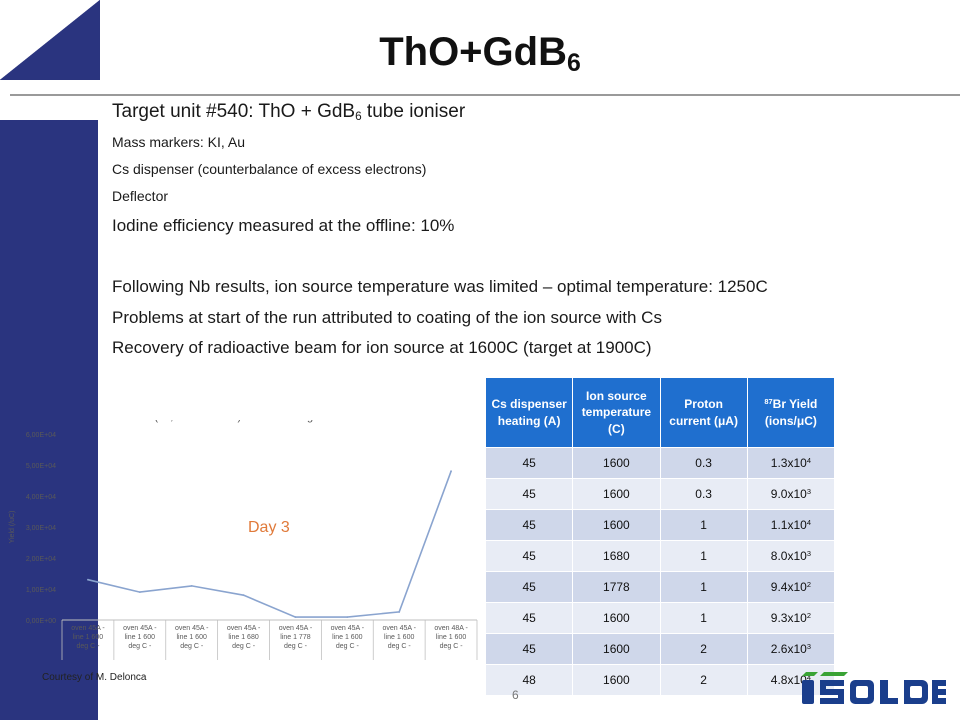  What do you see at coordinates (529, 412) in the screenshot?
I see `header-cs-dispenser: Cs dispenser heating (A)` at bounding box center [529, 412].